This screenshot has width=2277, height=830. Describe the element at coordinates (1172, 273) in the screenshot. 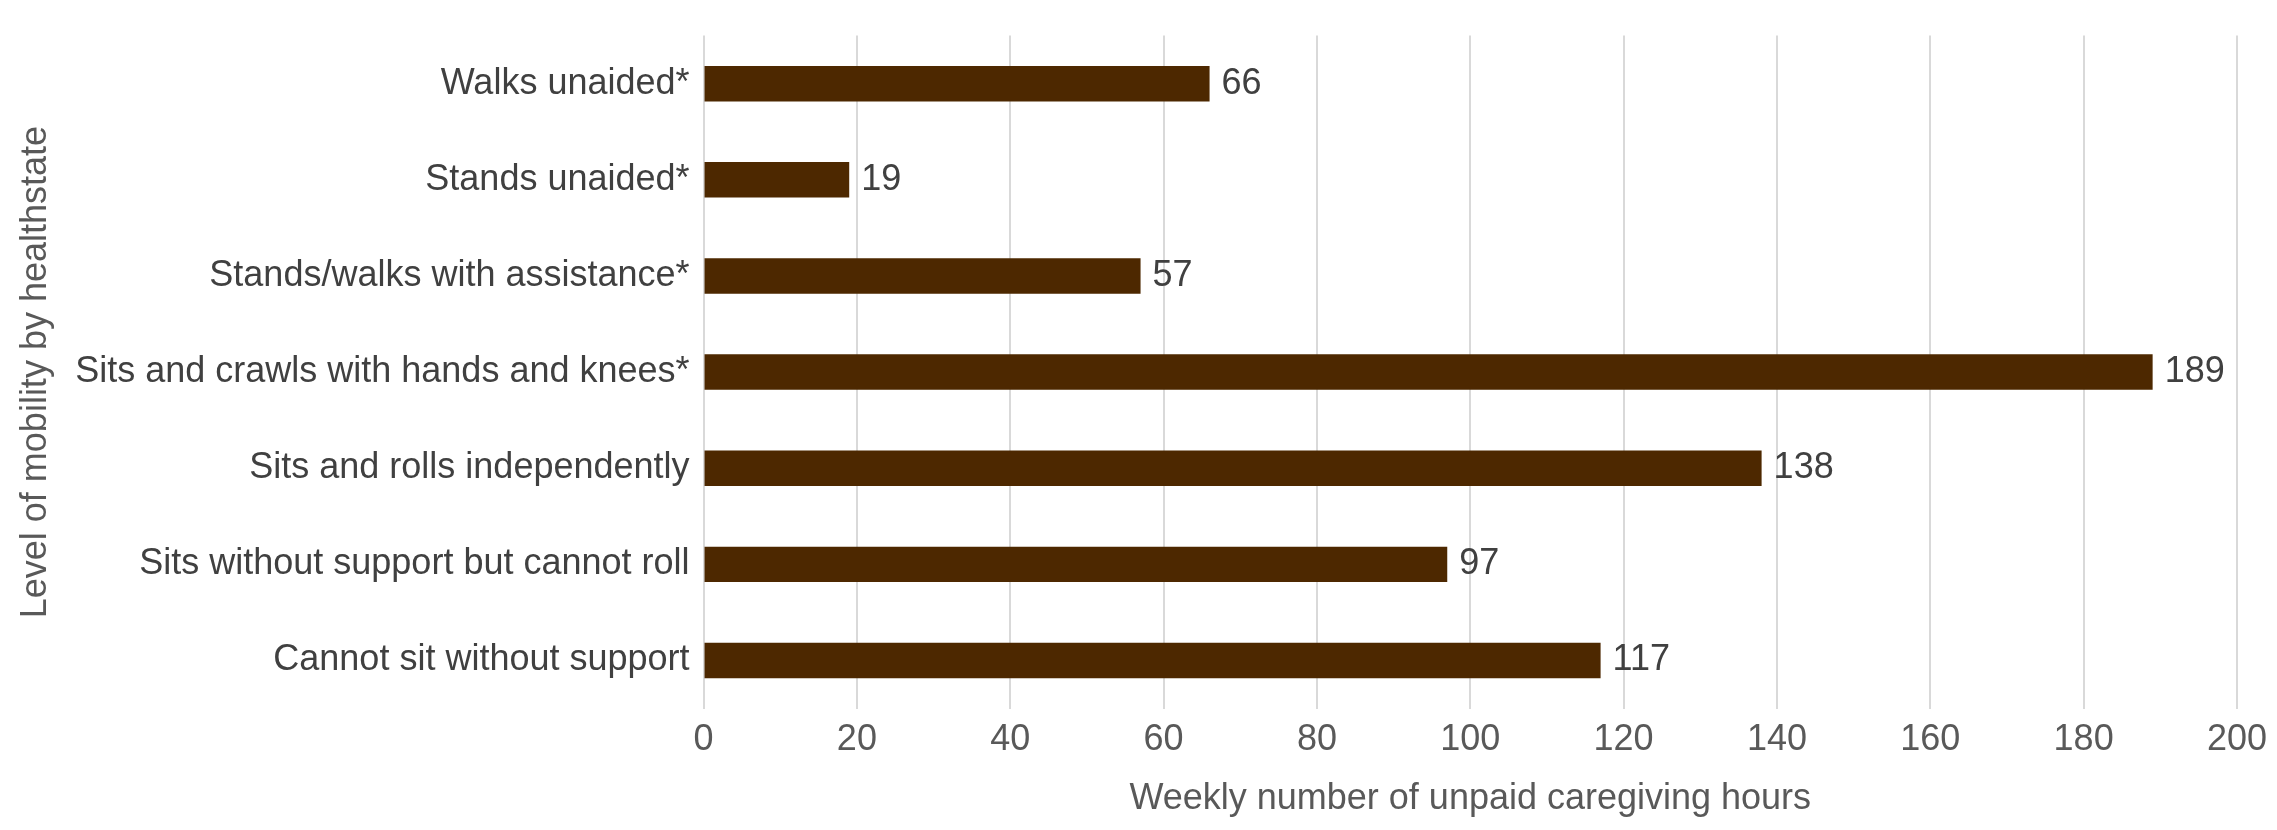

I see `data-label: 57` at that location.